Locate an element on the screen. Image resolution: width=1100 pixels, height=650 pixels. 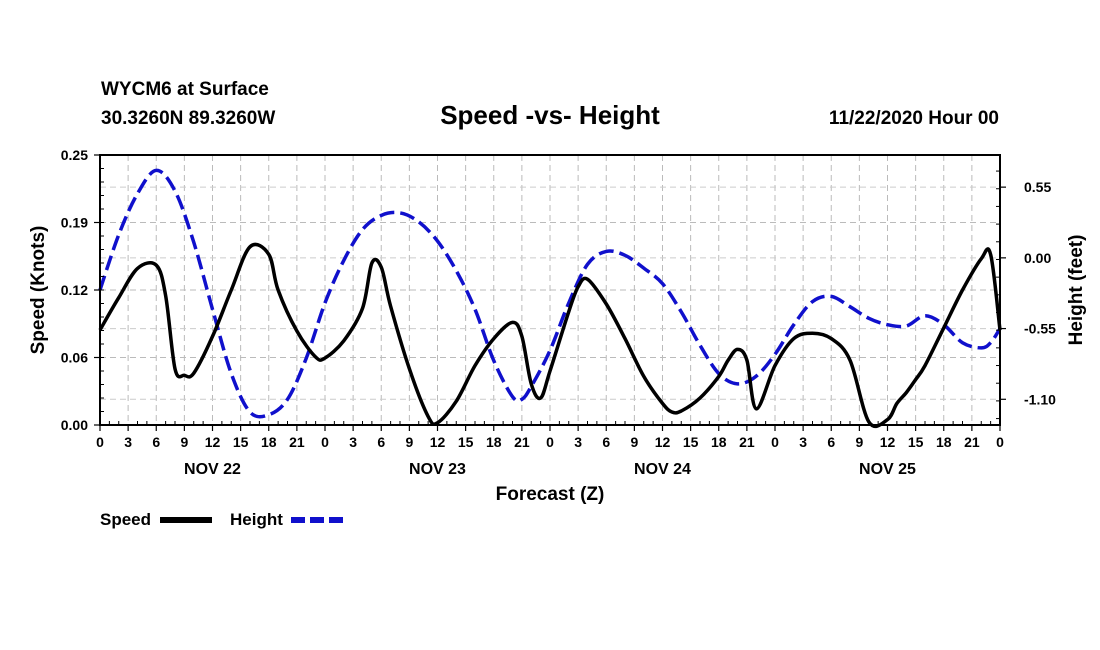
coords-label: 30.3260N 89.3260W is located at coordinates (188, 118).